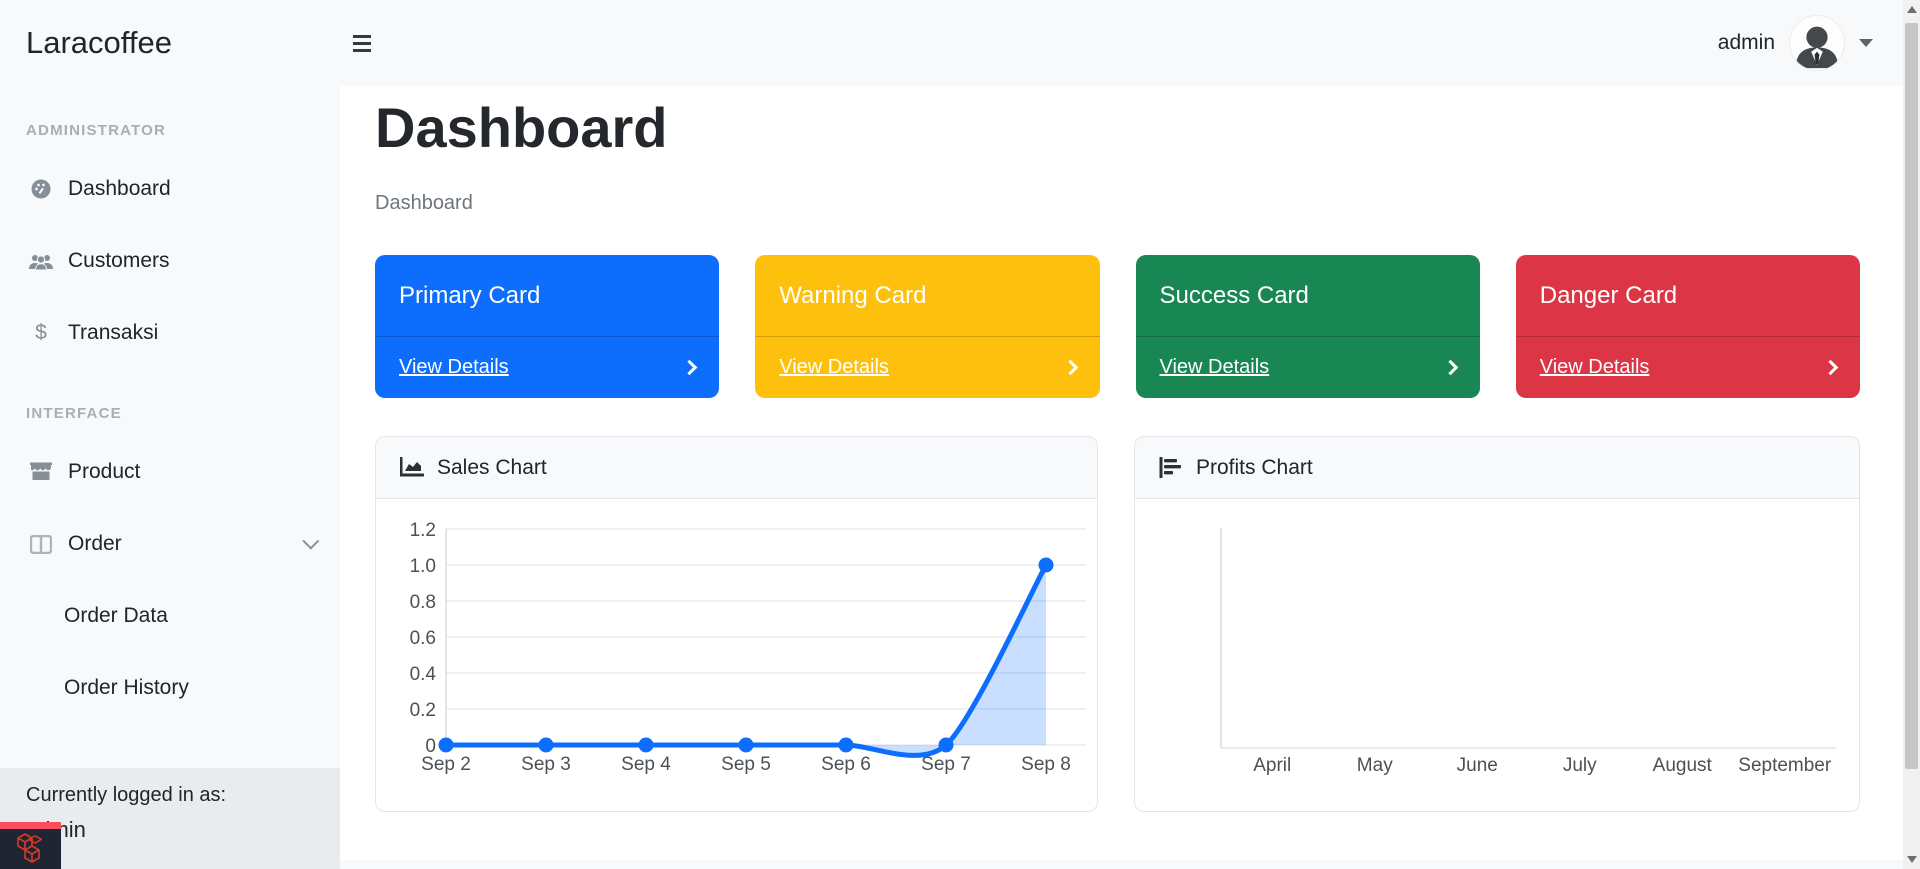 The image size is (1920, 869). Describe the element at coordinates (119, 260) in the screenshot. I see `sidebar-item-label: Customers` at that location.